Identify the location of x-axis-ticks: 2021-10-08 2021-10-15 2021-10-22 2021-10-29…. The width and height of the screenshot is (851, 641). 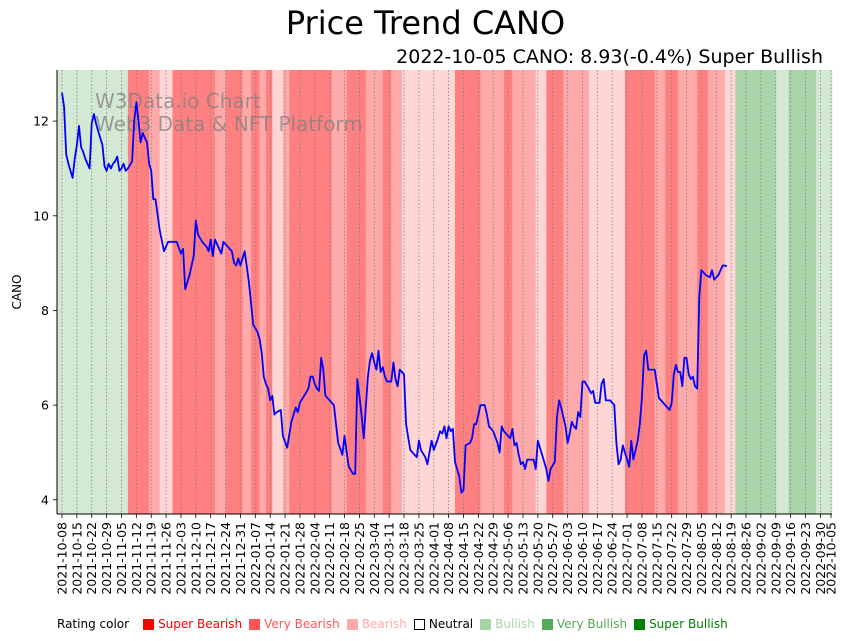
(447, 554).